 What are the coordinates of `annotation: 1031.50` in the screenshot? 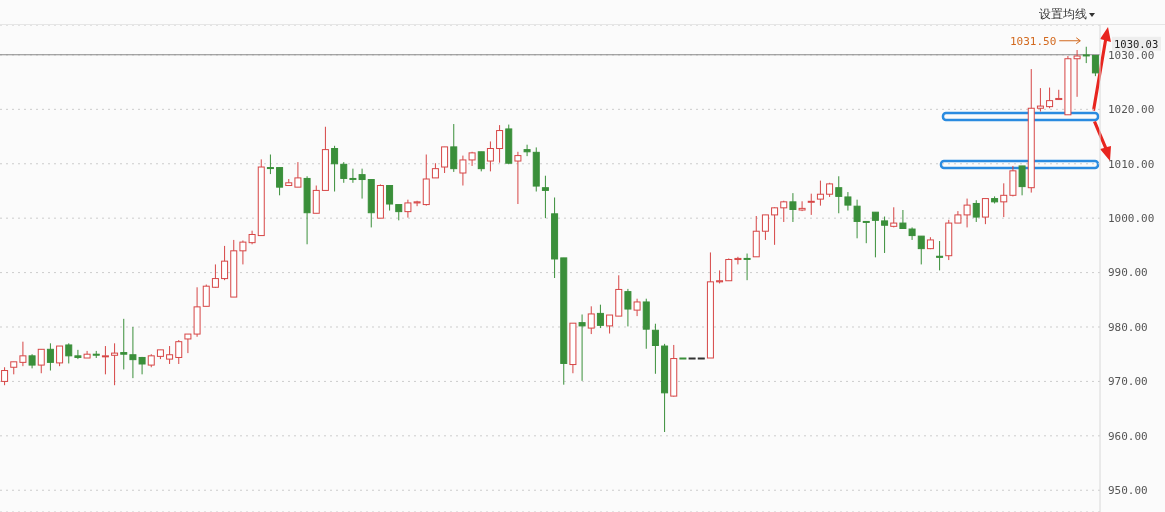 It's located at (1033, 41).